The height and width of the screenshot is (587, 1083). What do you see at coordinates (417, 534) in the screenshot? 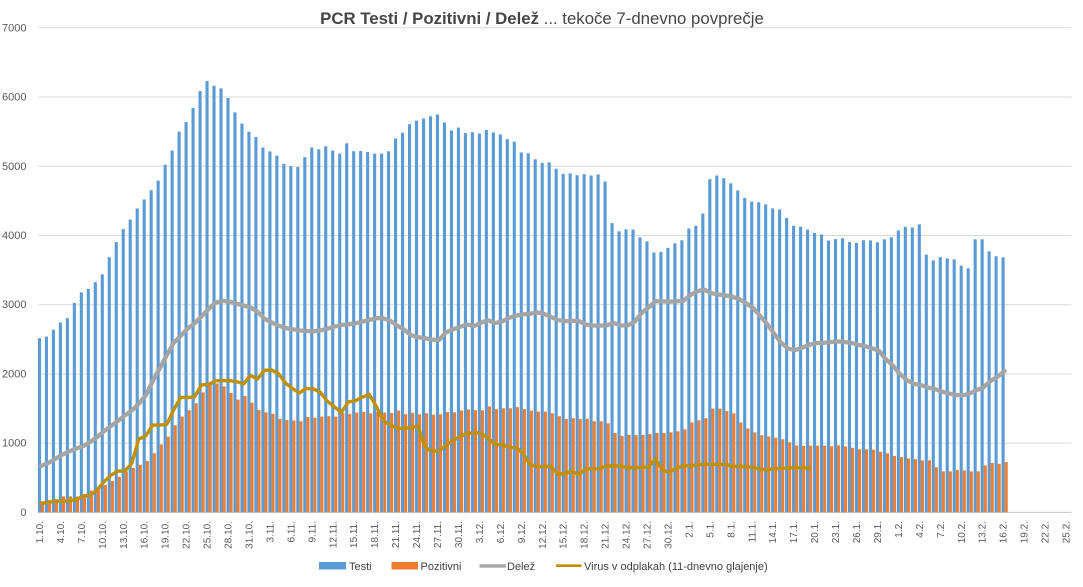
I see `svg-text: 24.11.` at bounding box center [417, 534].